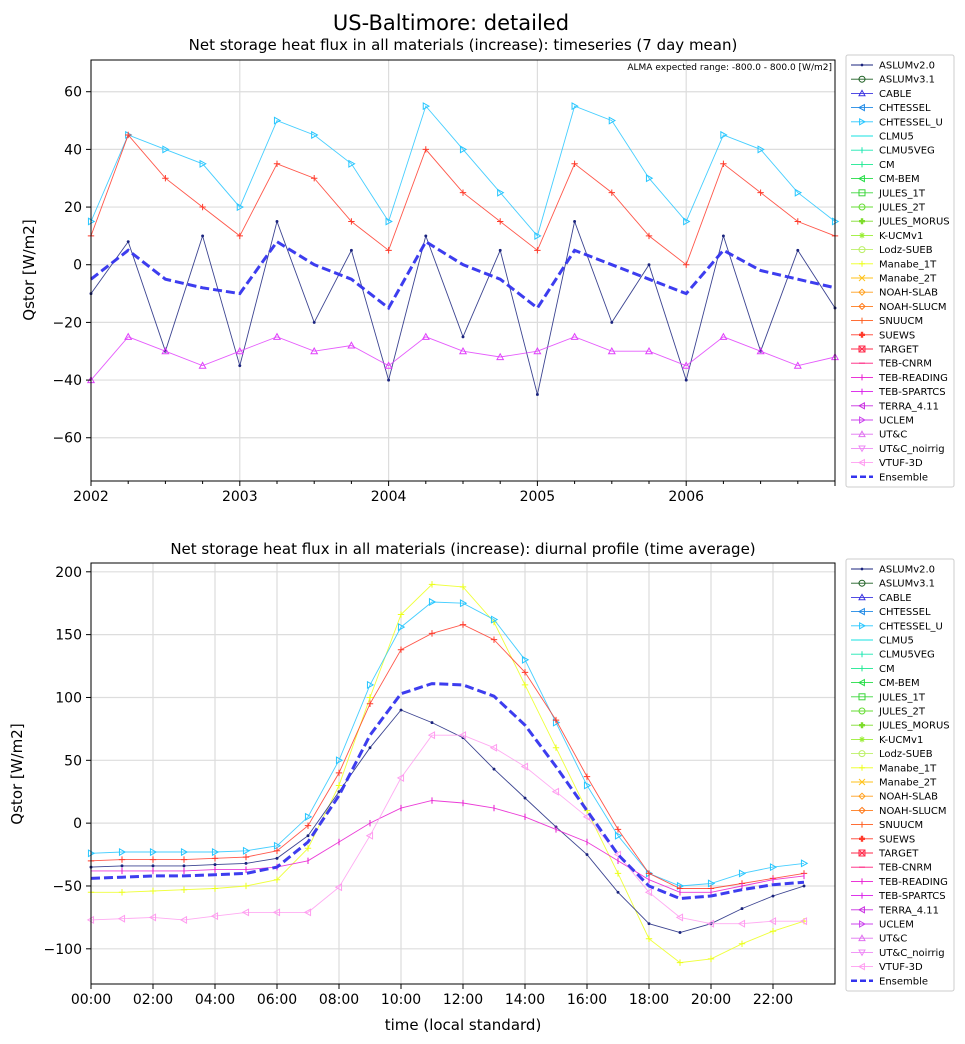 This screenshot has width=965, height=1044. I want to click on diurnal-legend-label: CHTESSEL_U, so click(911, 626).